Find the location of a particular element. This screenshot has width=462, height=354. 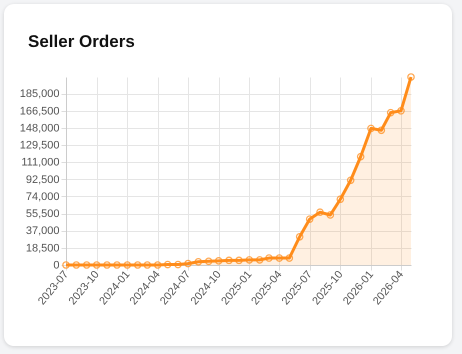

y-tick-label: 129,500 is located at coordinates (40, 146).